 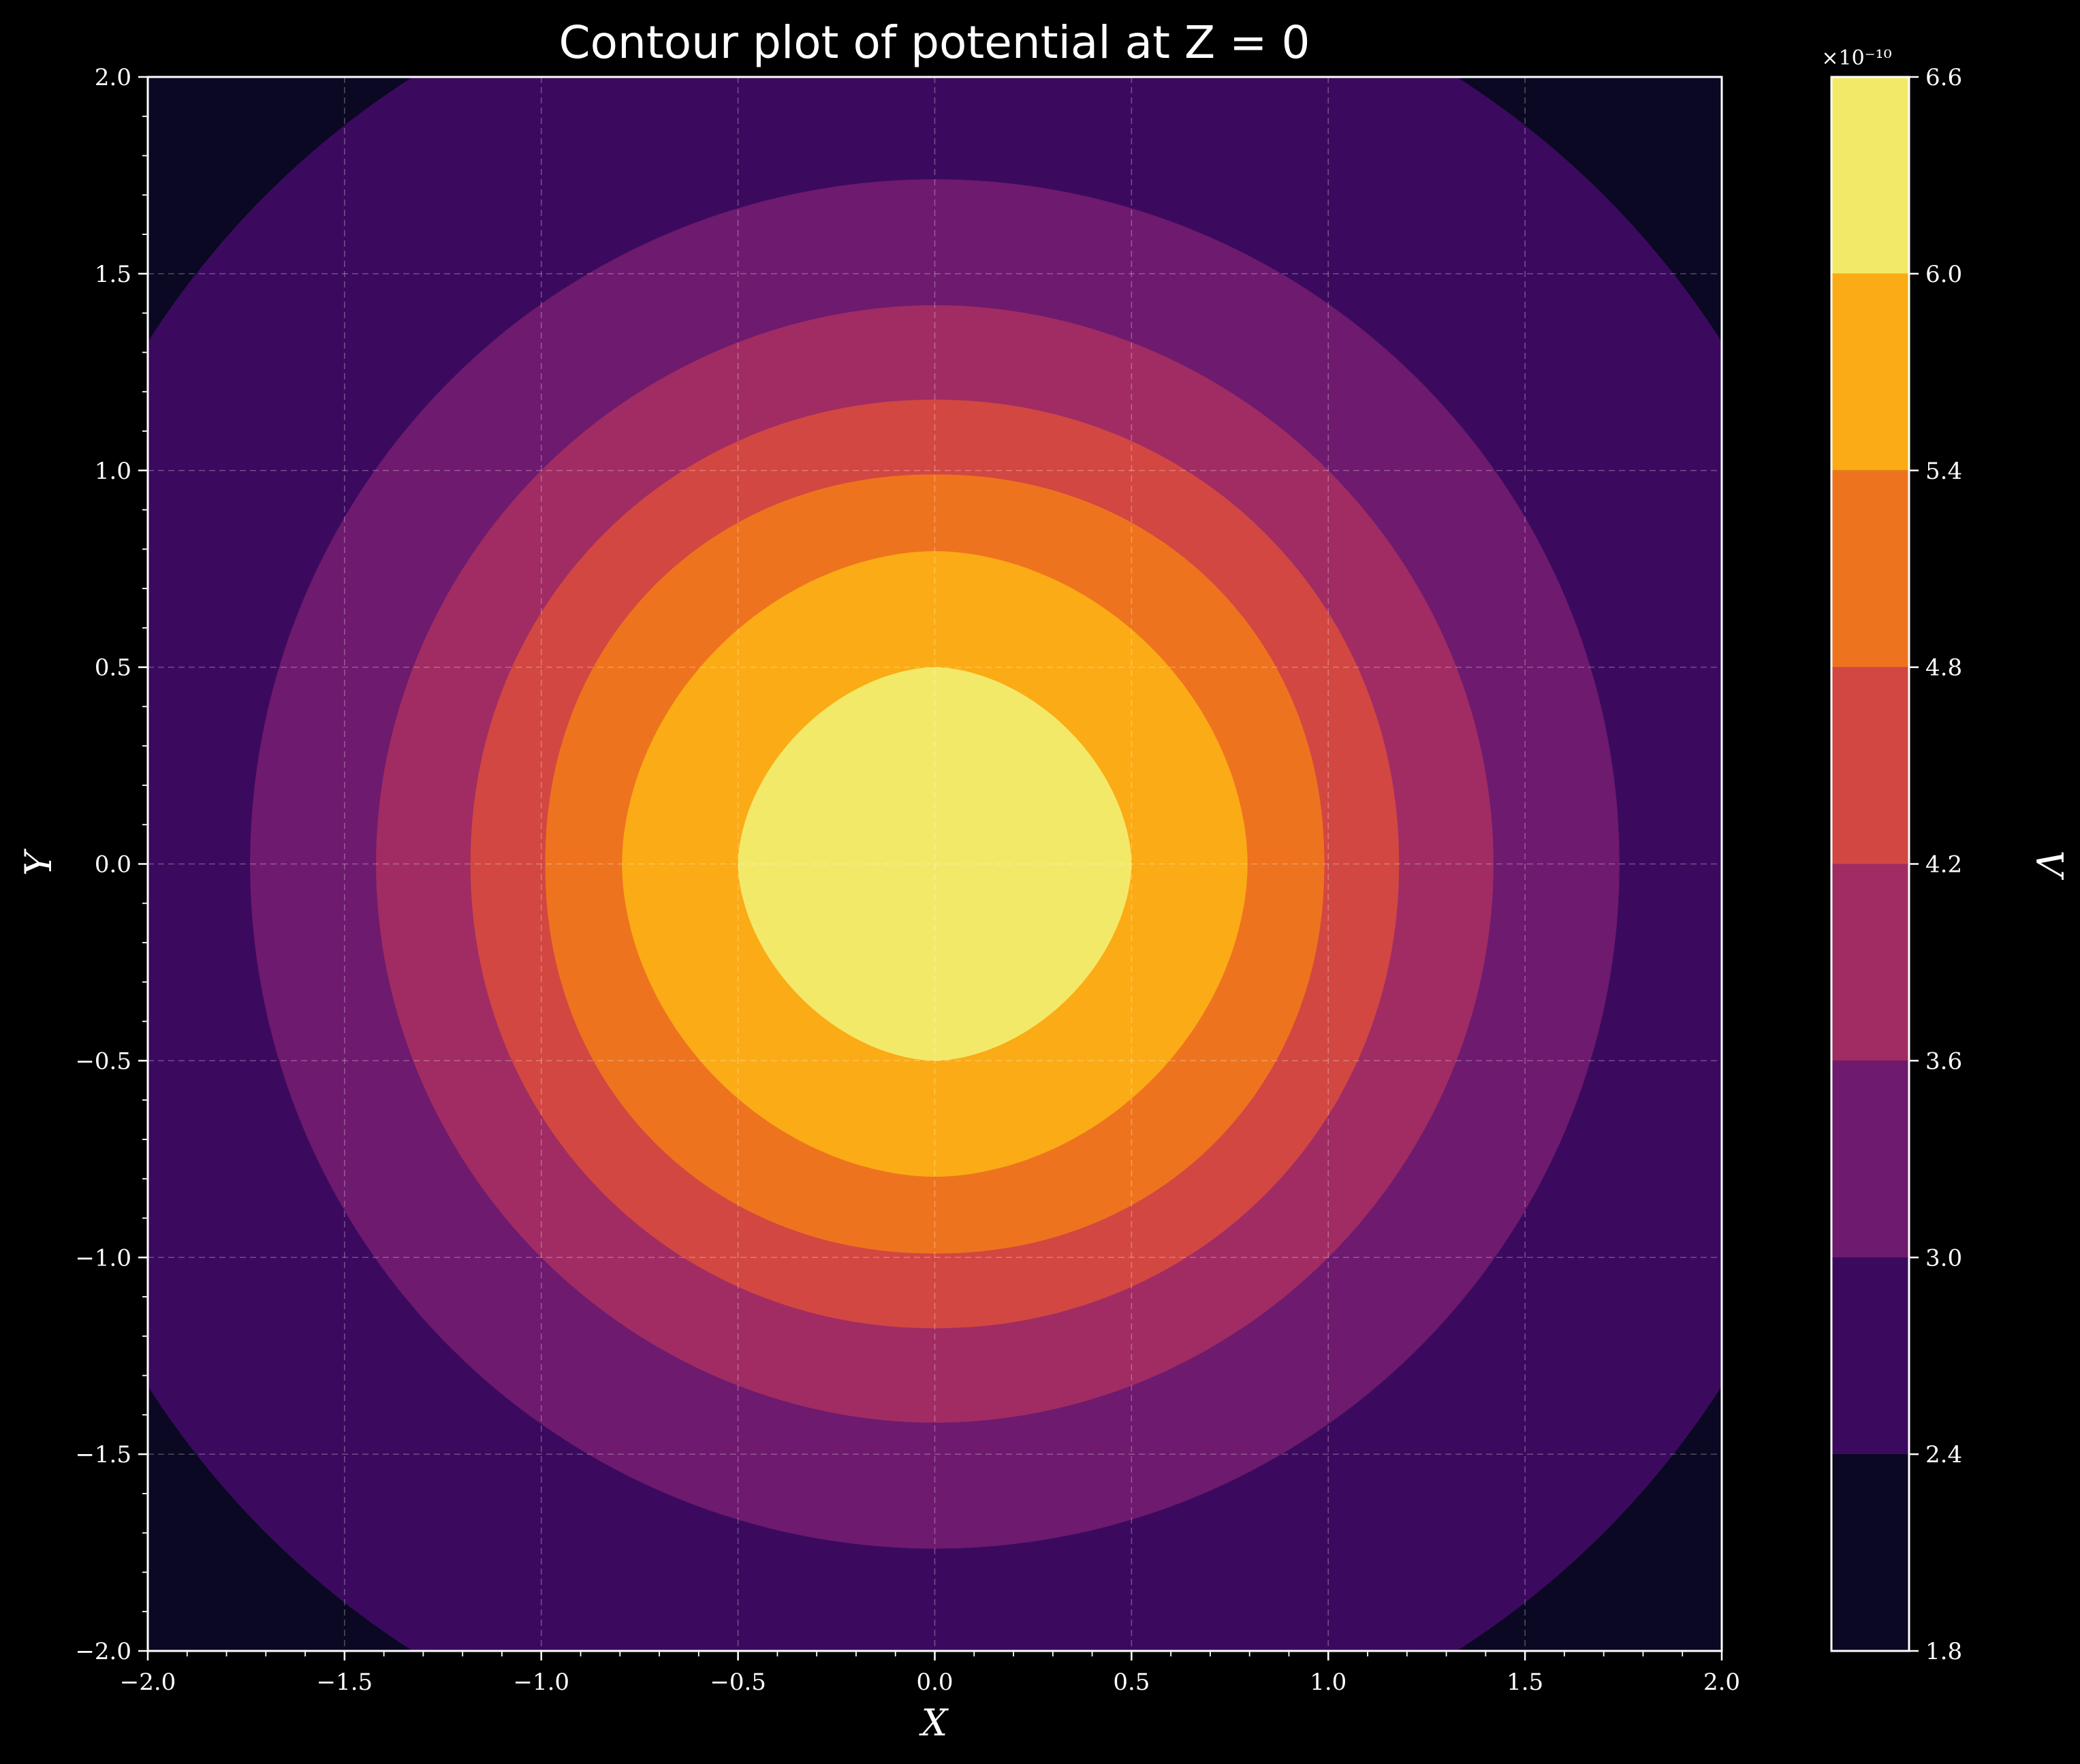 What do you see at coordinates (1856, 58) in the screenshot?
I see `colorbar-exponent: ×10⁻¹⁰` at bounding box center [1856, 58].